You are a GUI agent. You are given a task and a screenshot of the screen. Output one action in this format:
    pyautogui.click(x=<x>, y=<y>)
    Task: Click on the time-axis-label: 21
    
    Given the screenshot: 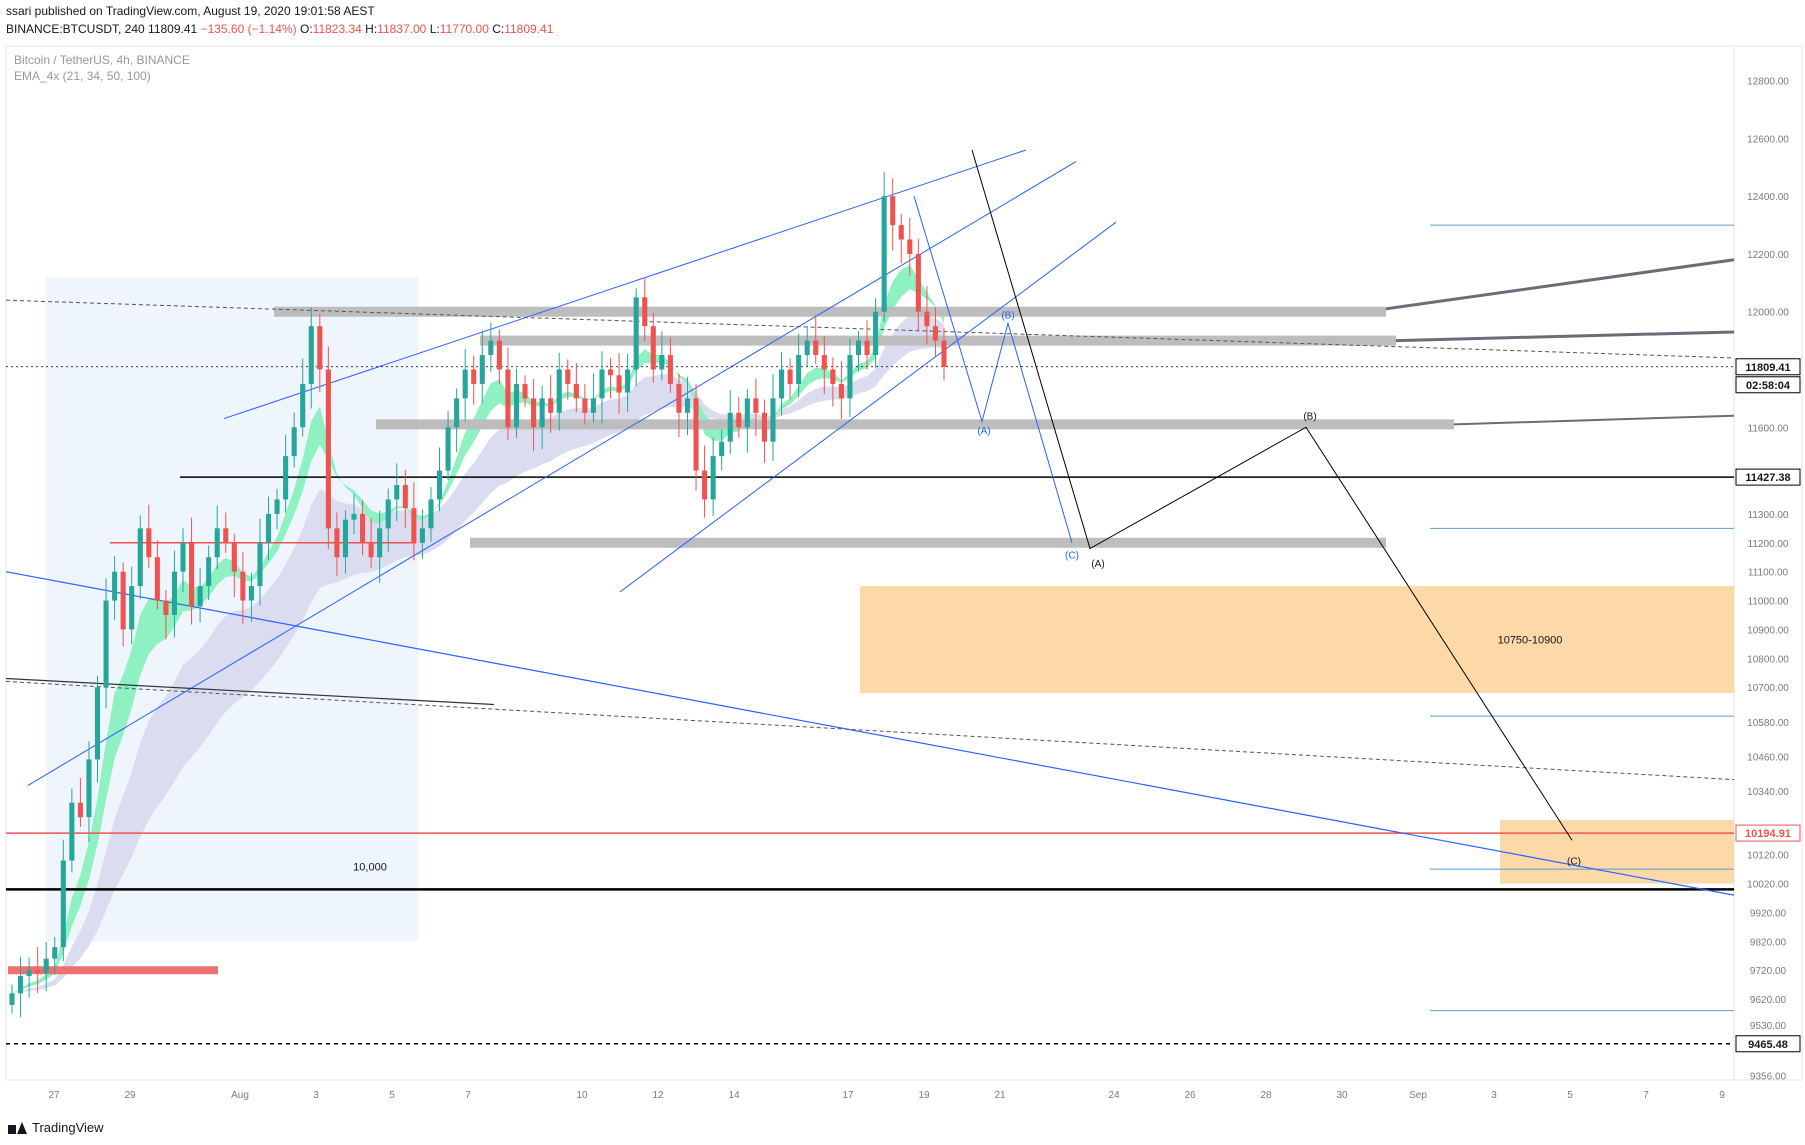 What is the action you would take?
    pyautogui.click(x=1000, y=1095)
    